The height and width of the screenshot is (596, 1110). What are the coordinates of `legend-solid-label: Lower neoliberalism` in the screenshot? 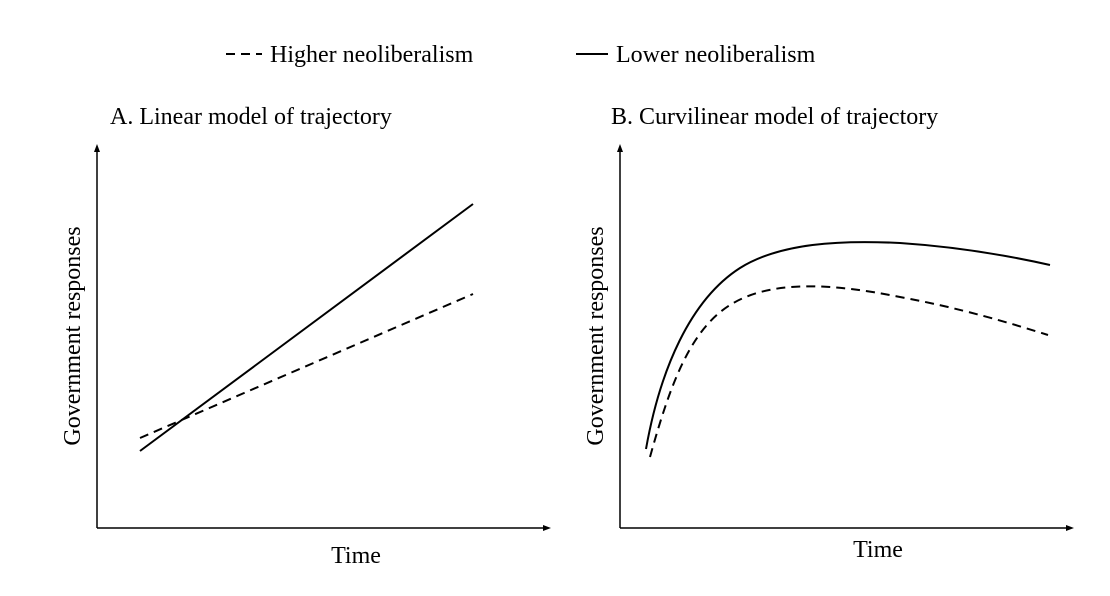 It's located at (716, 55).